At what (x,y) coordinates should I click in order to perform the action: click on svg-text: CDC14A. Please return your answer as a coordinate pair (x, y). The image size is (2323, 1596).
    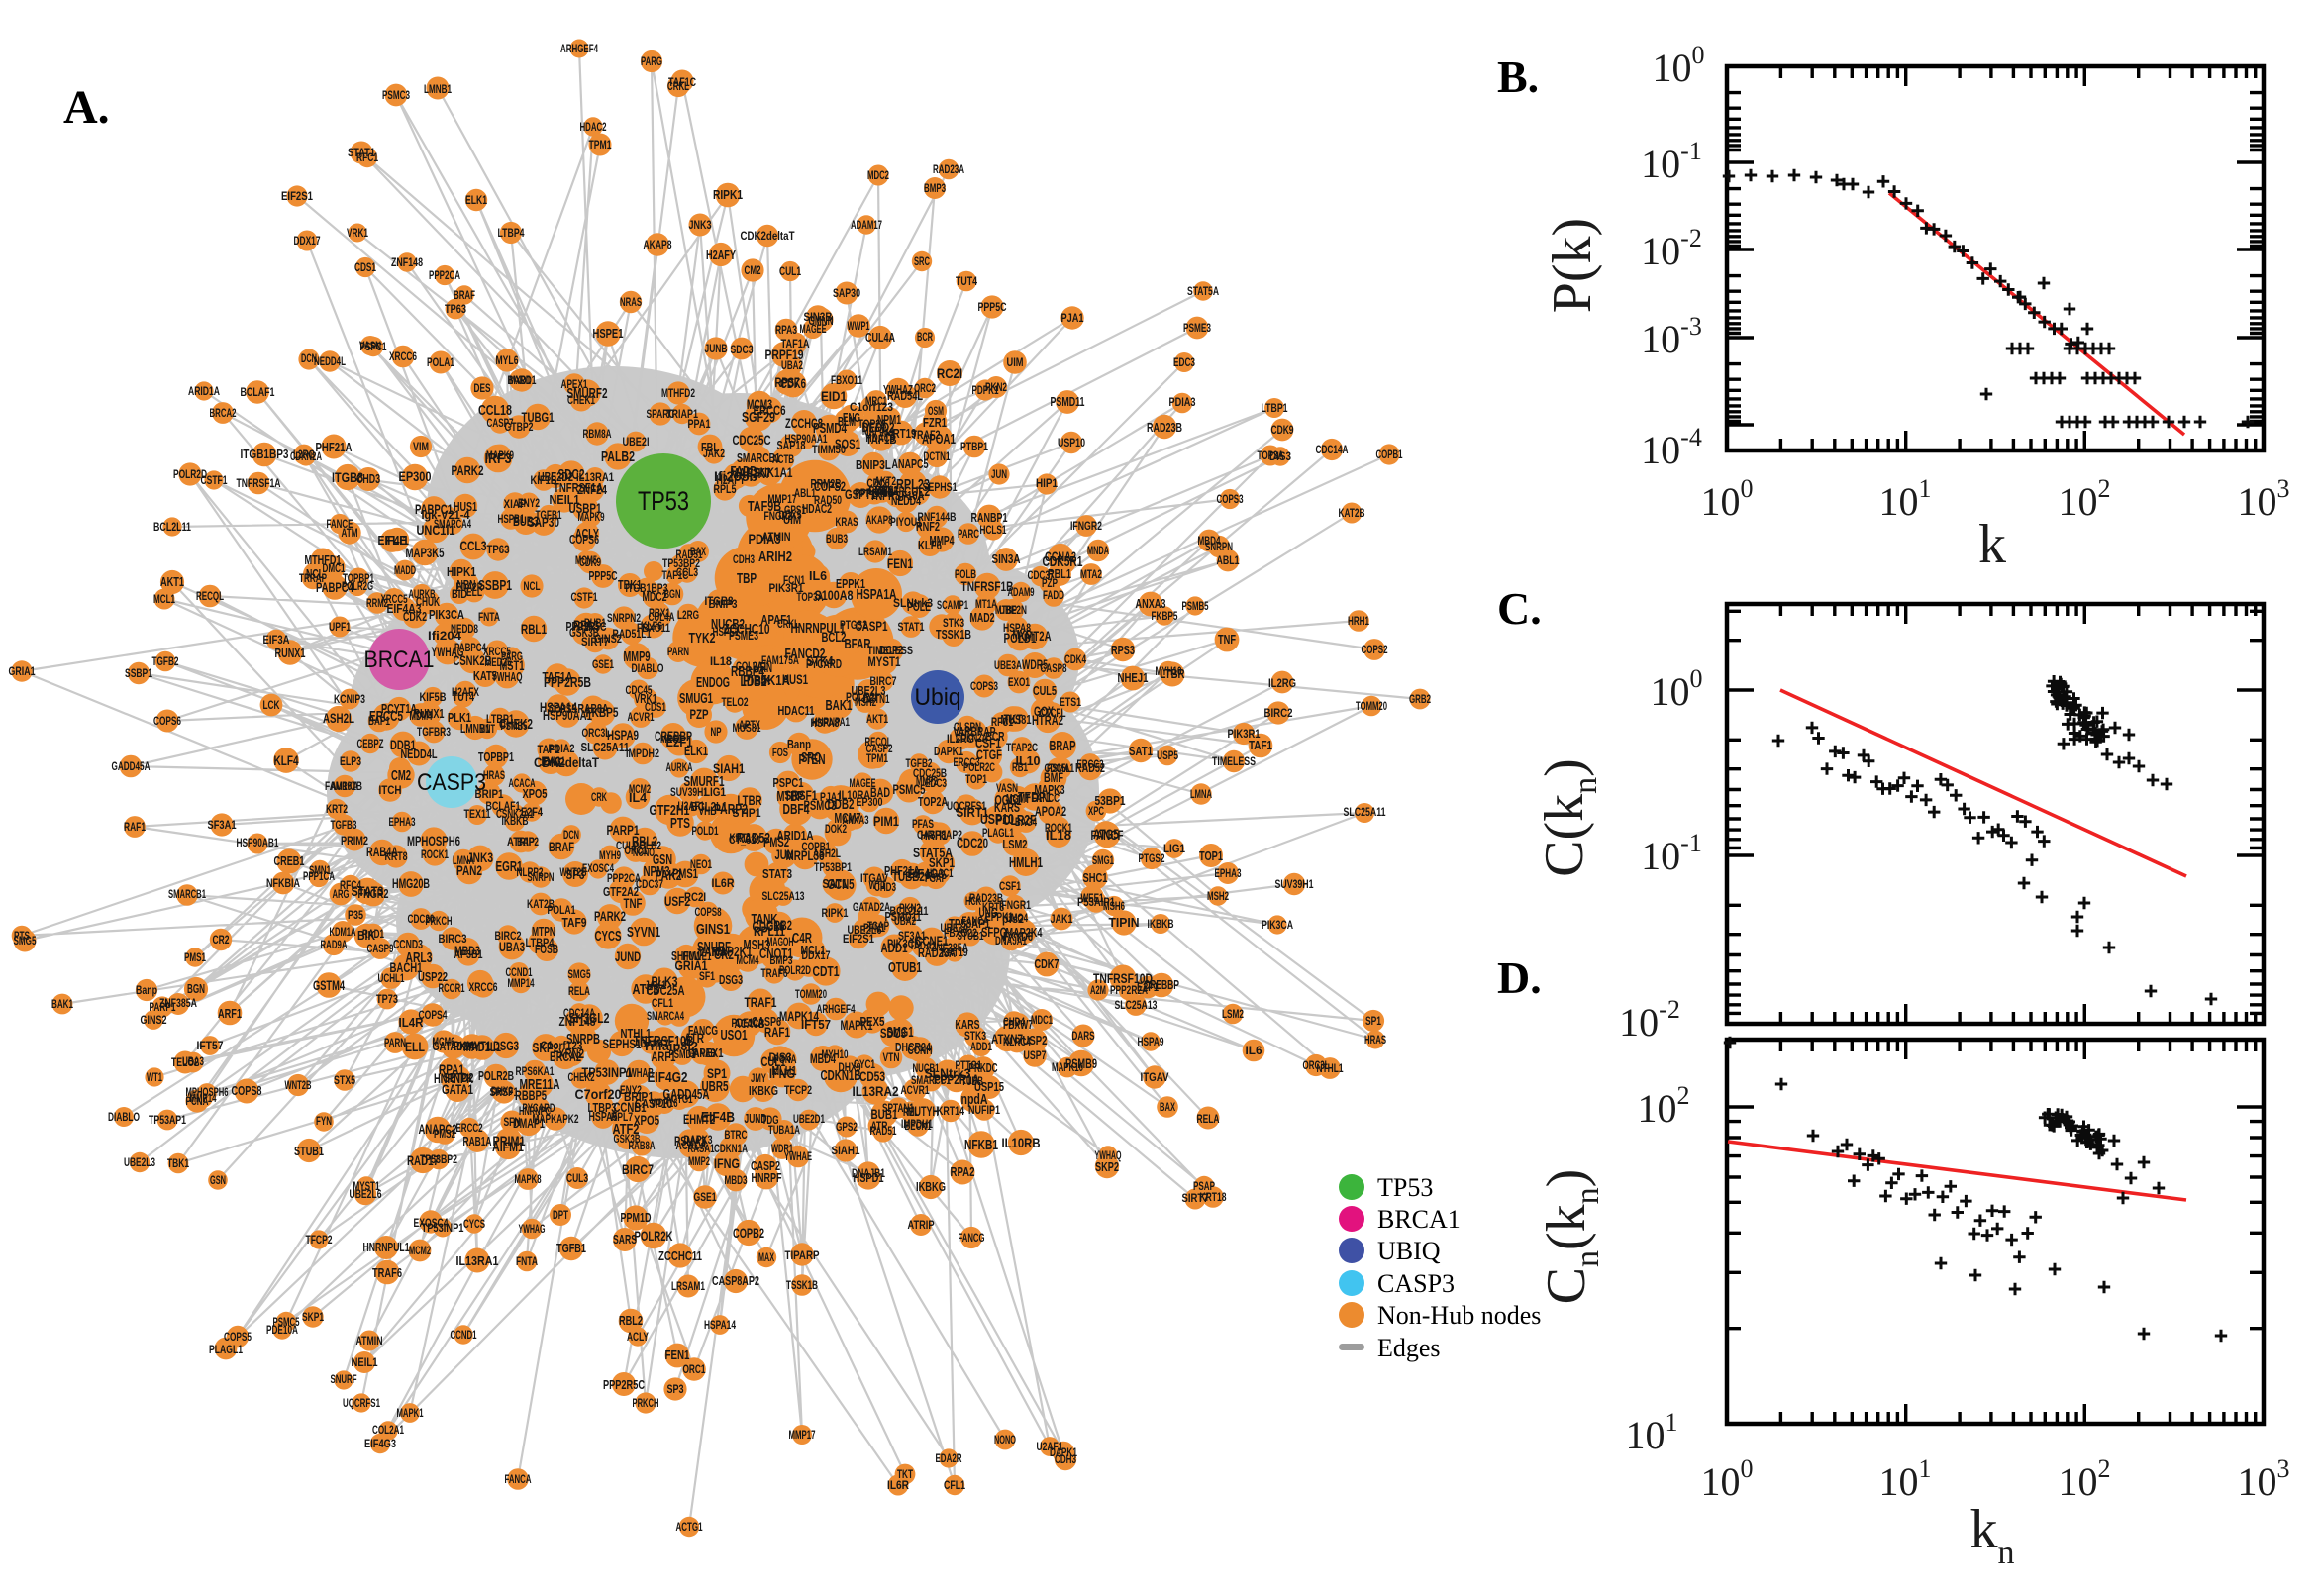
    Looking at the image, I should click on (1332, 450).